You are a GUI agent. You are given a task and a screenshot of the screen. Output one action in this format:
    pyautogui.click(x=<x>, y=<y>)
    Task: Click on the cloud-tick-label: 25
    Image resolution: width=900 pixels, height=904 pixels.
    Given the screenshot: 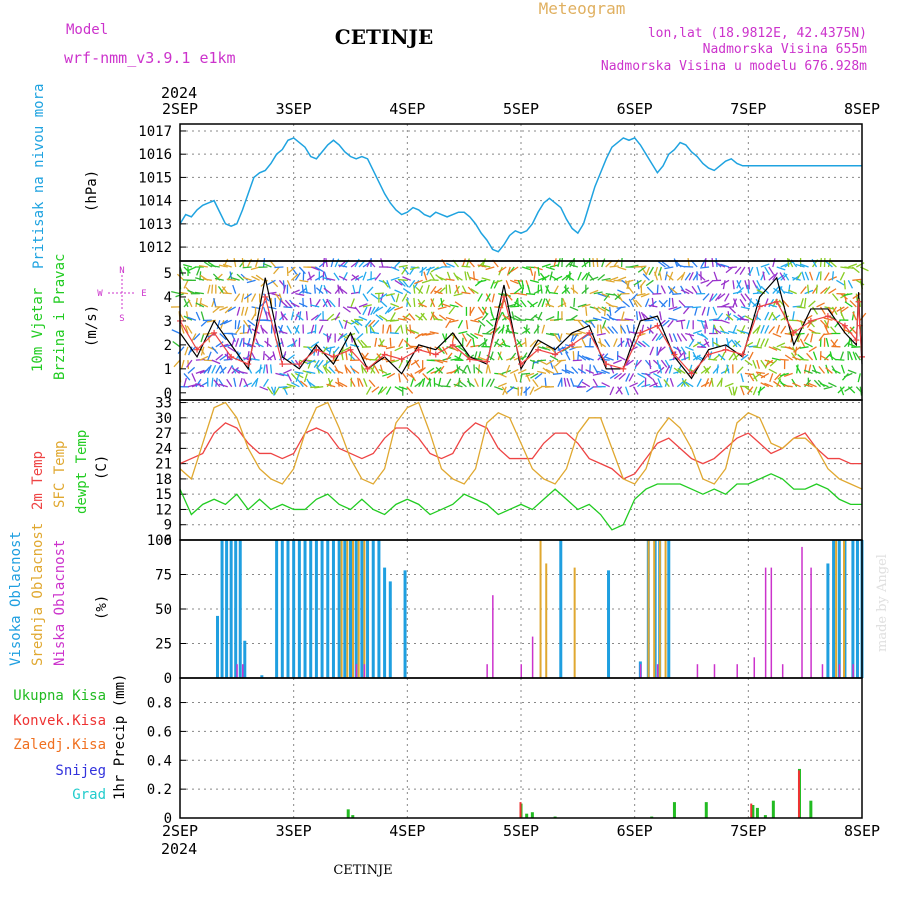 What is the action you would take?
    pyautogui.click(x=163, y=645)
    